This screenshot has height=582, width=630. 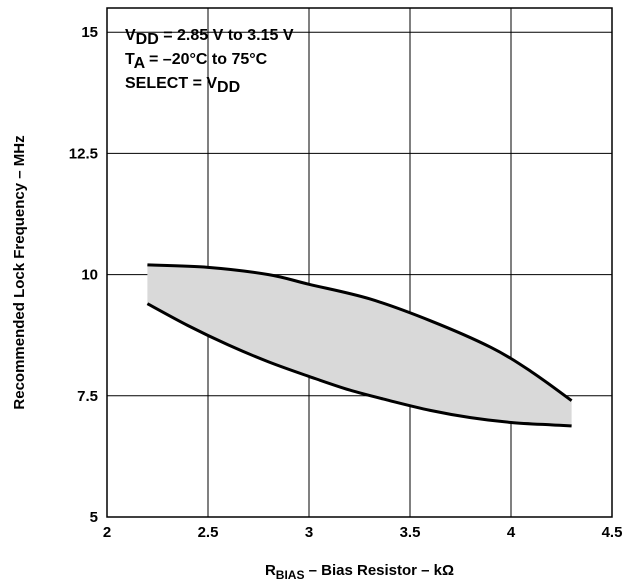 What do you see at coordinates (87, 396) in the screenshot?
I see `y-tick-label: 7.5` at bounding box center [87, 396].